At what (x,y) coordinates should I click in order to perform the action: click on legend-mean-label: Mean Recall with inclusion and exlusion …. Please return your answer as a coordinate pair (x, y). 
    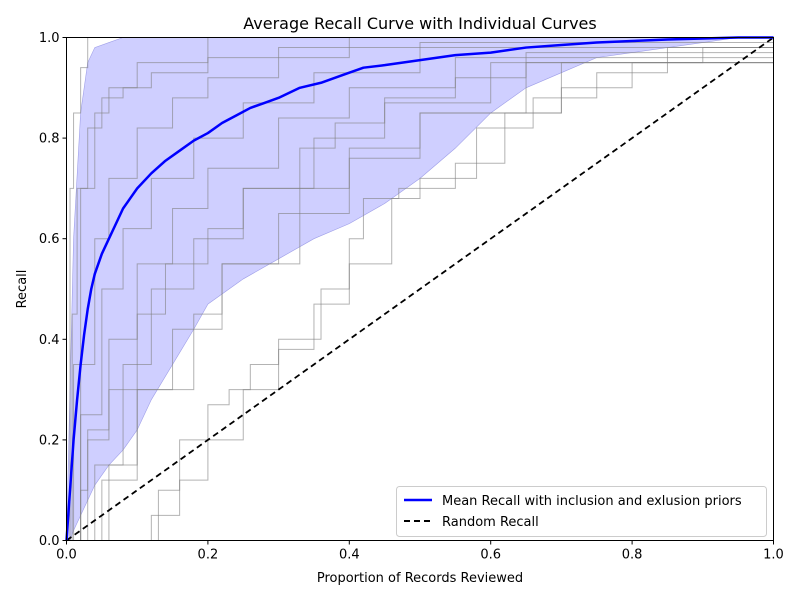
    Looking at the image, I should click on (592, 501).